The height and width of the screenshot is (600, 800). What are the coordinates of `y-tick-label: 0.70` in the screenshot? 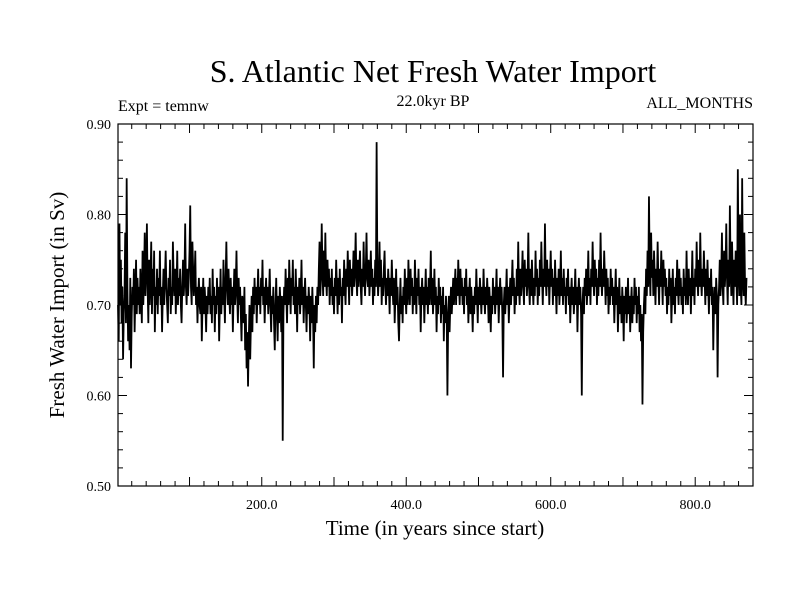 It's located at (99, 306).